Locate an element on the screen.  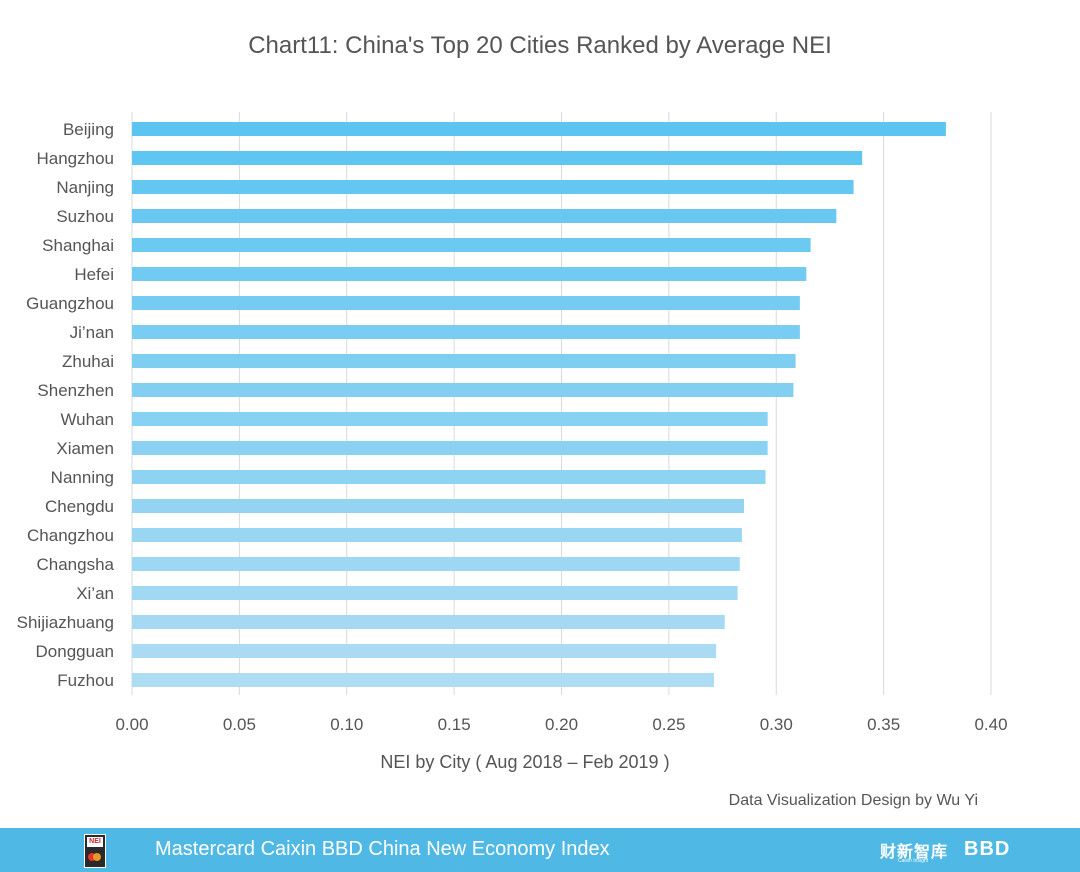
category-label: Zhuhai is located at coordinates (88, 361).